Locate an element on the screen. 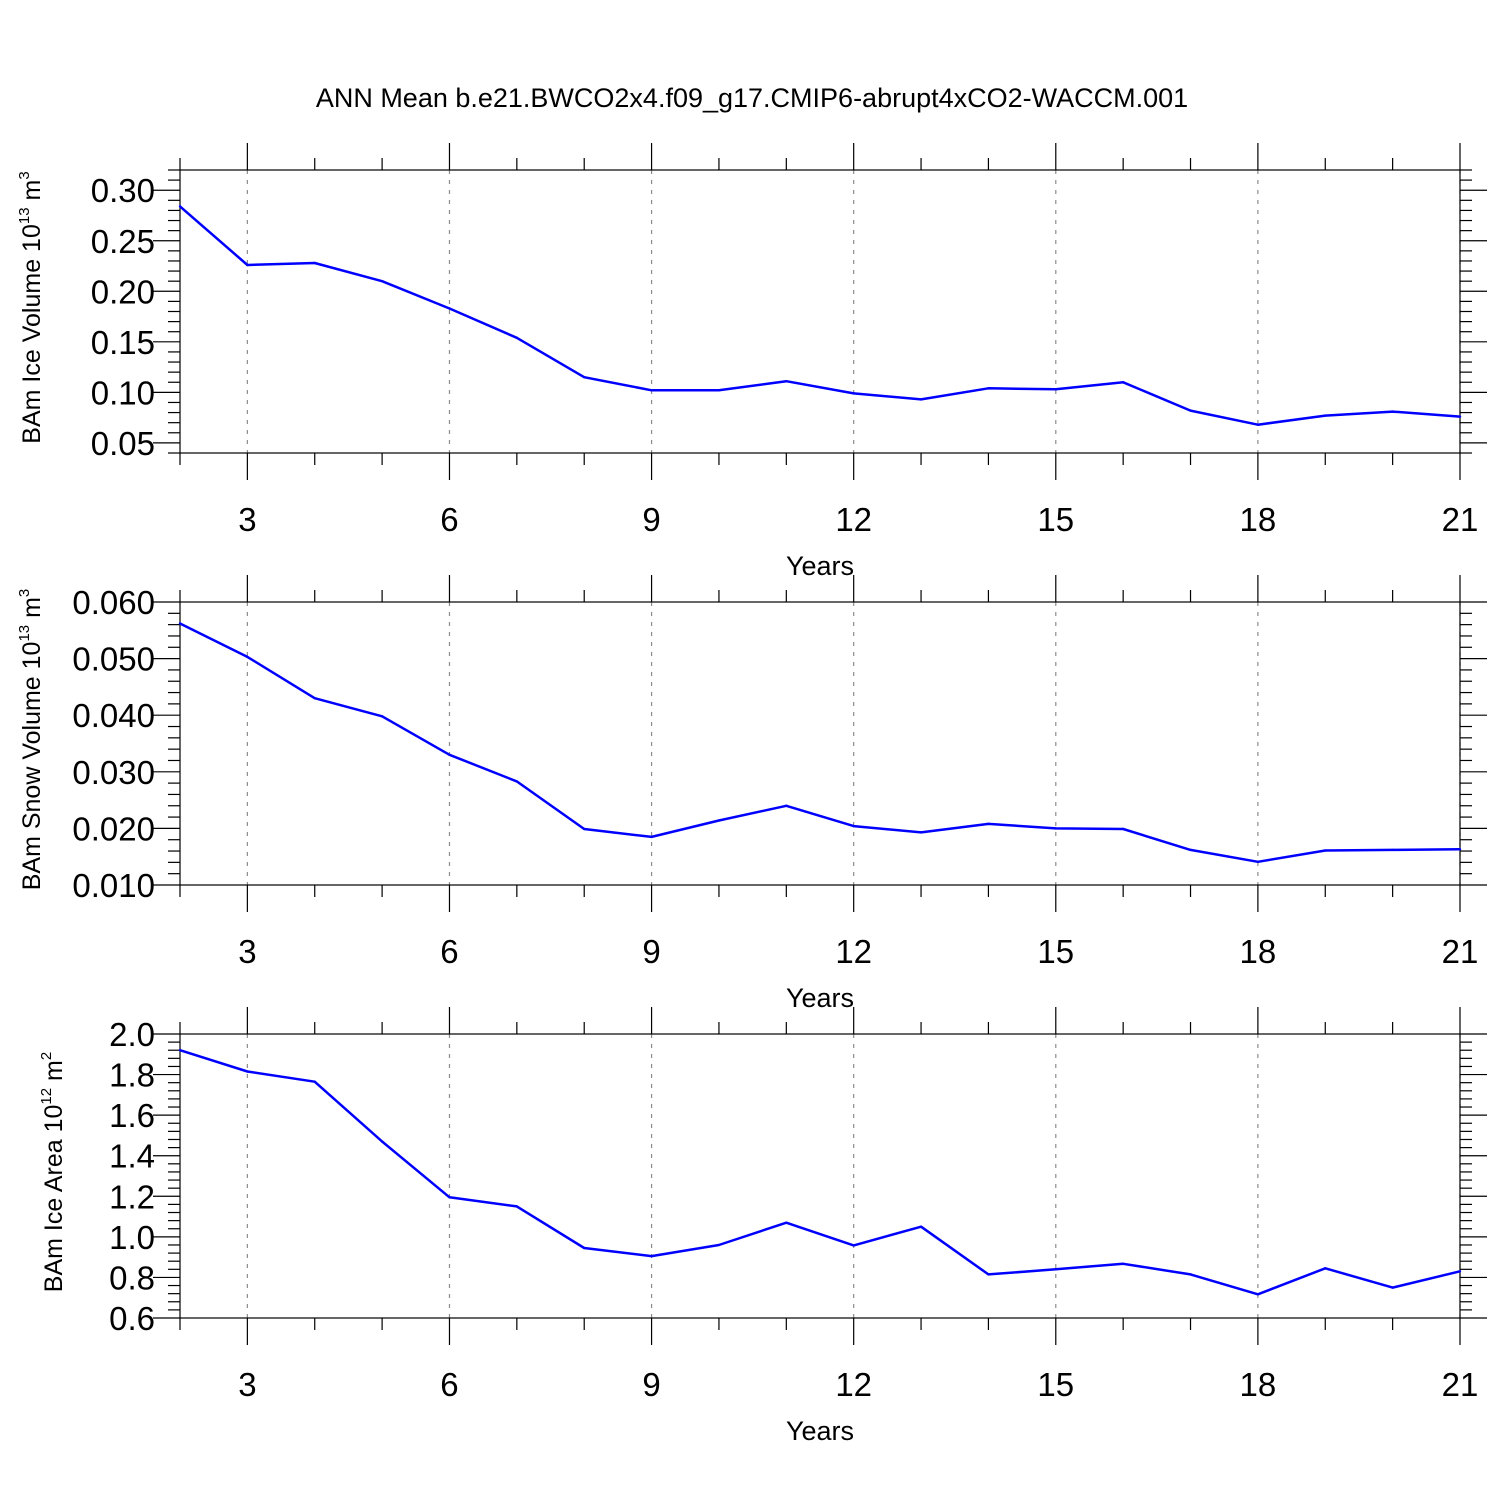 The height and width of the screenshot is (1500, 1500). y-tick-label: 1.6 is located at coordinates (132, 1115).